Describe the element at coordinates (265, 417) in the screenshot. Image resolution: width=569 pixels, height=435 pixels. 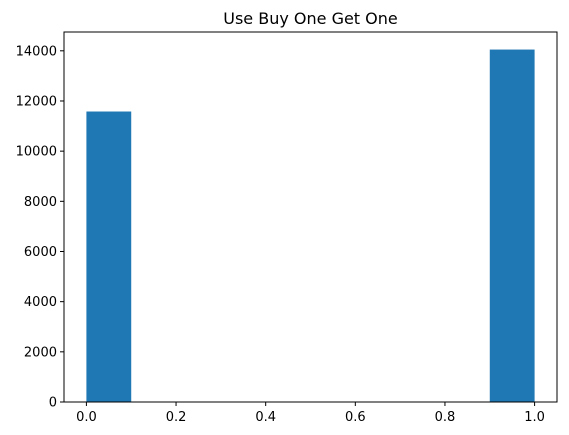
I see `x-tick-label: 0.4` at that location.